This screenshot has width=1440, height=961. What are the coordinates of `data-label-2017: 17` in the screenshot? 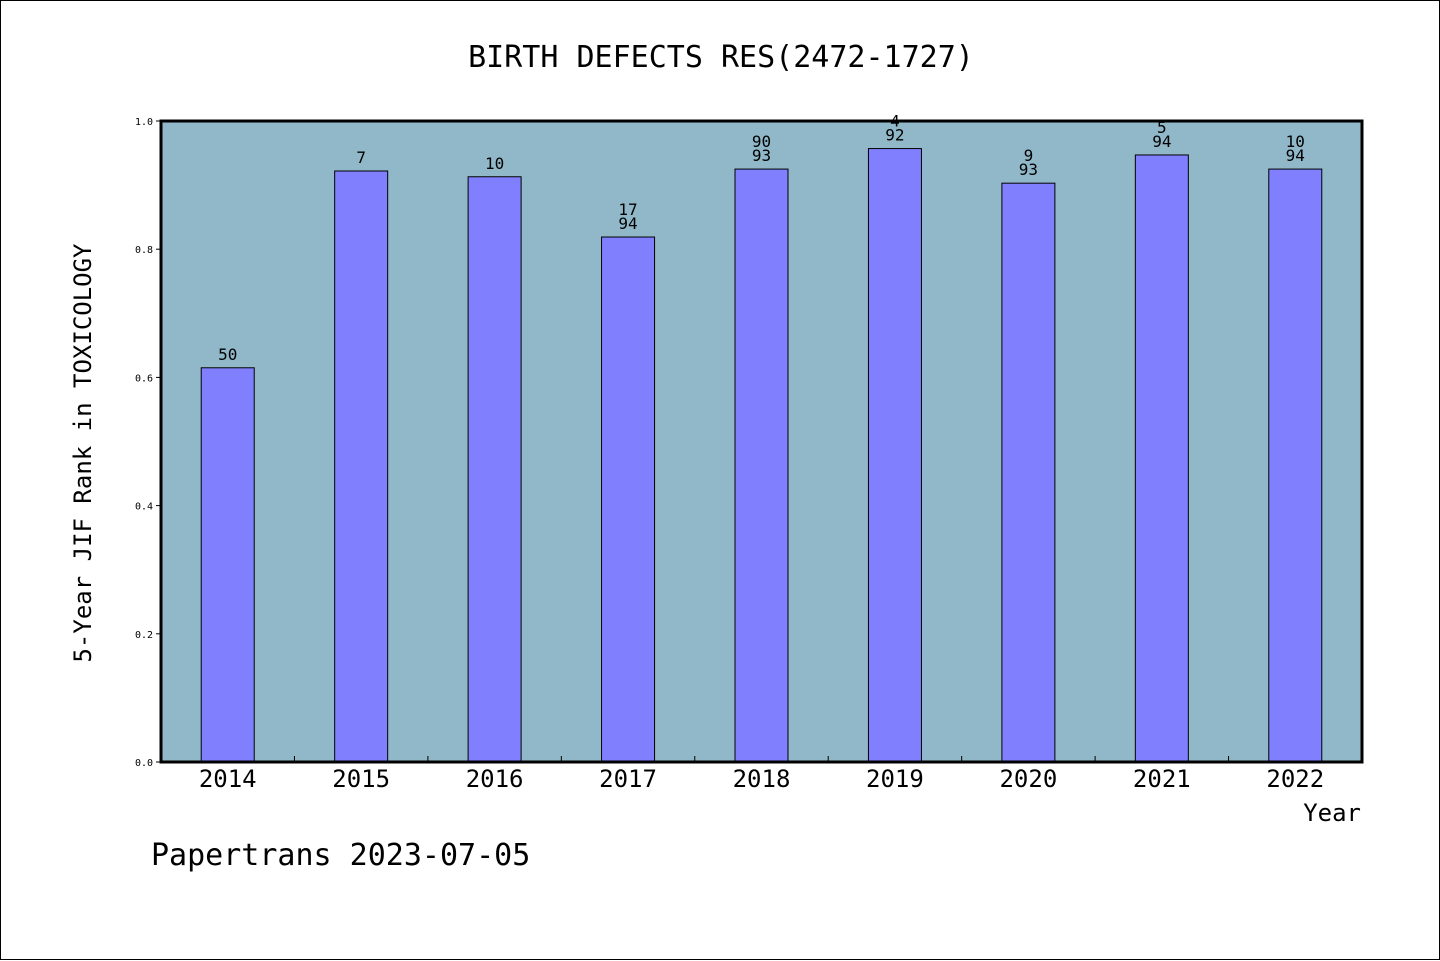 It's located at (627, 209).